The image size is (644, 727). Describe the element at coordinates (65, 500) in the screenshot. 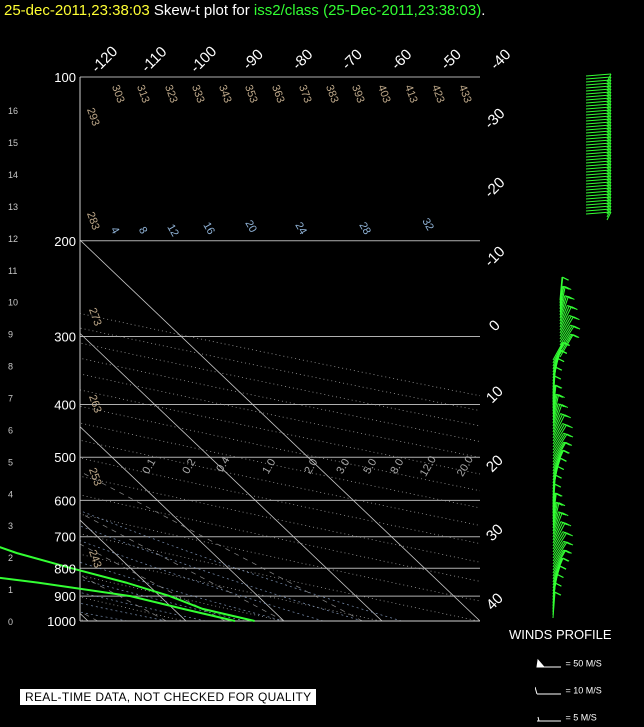

I see `pressure-tick-label: 600` at that location.